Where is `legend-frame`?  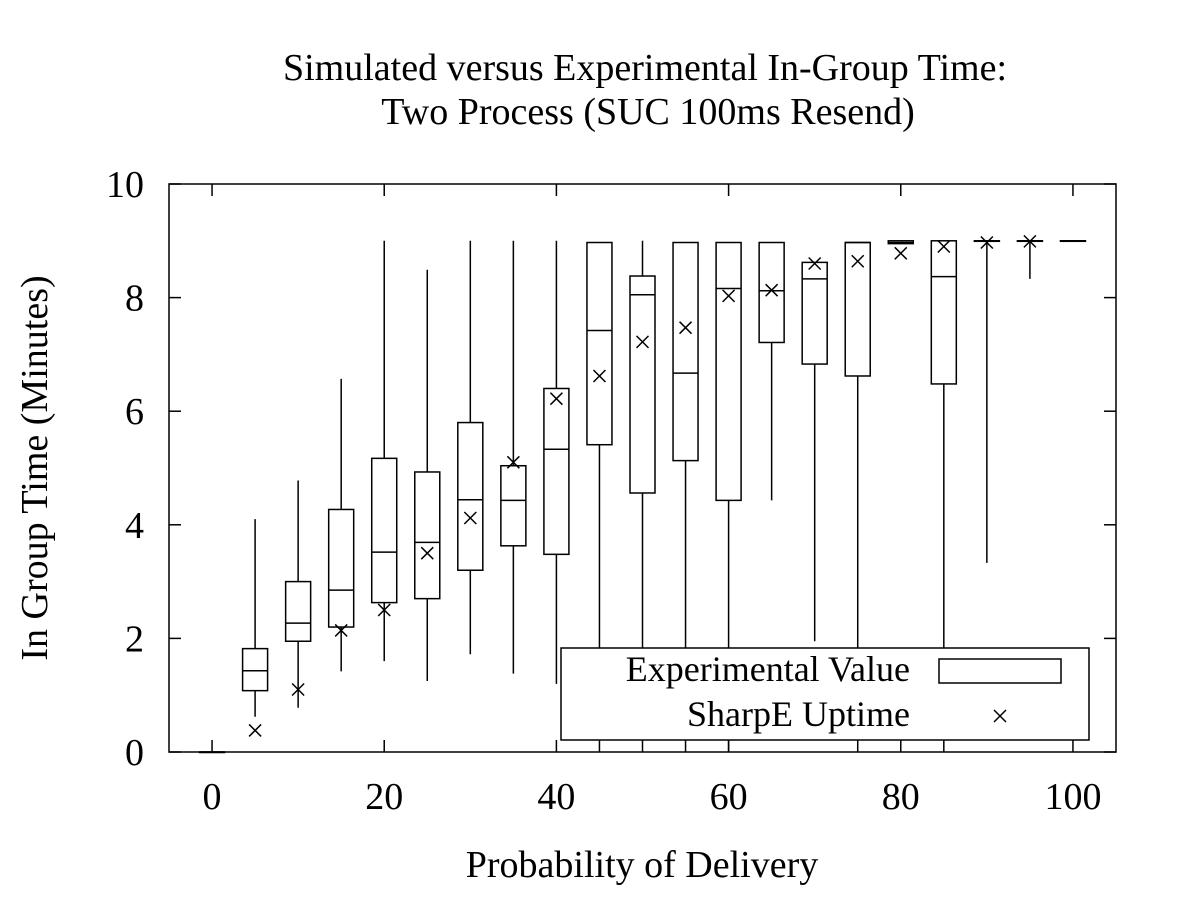
legend-frame is located at coordinates (825, 694).